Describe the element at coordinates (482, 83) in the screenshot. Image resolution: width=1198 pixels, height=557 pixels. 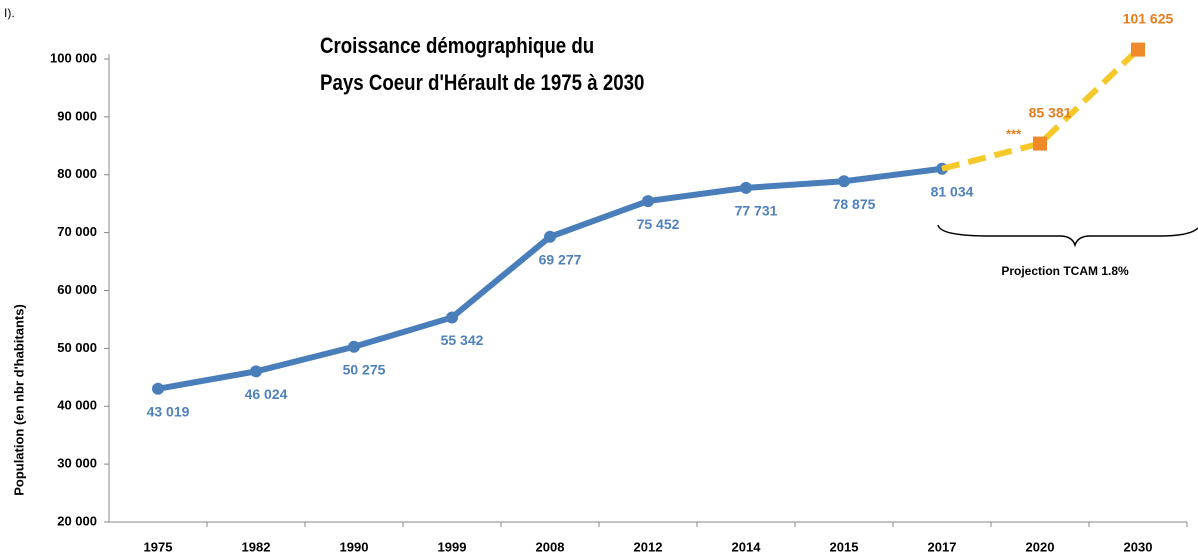
I see `chart-title: Pays Coeur d'Hérault de 1975 à 2030` at that location.